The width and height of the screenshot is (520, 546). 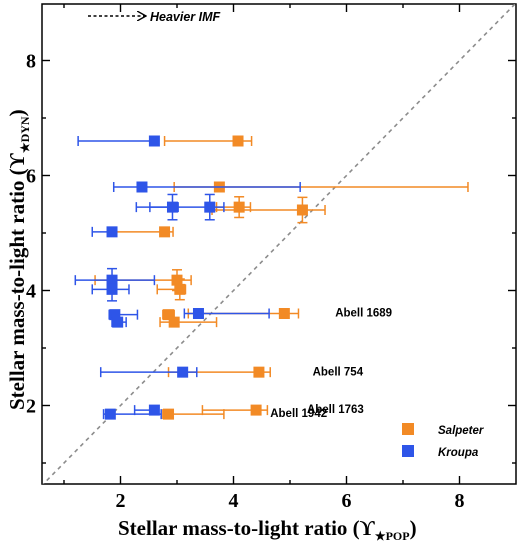 What do you see at coordinates (25, 134) in the screenshot?
I see `y-axis-title-subscript: ★DYN` at bounding box center [25, 134].